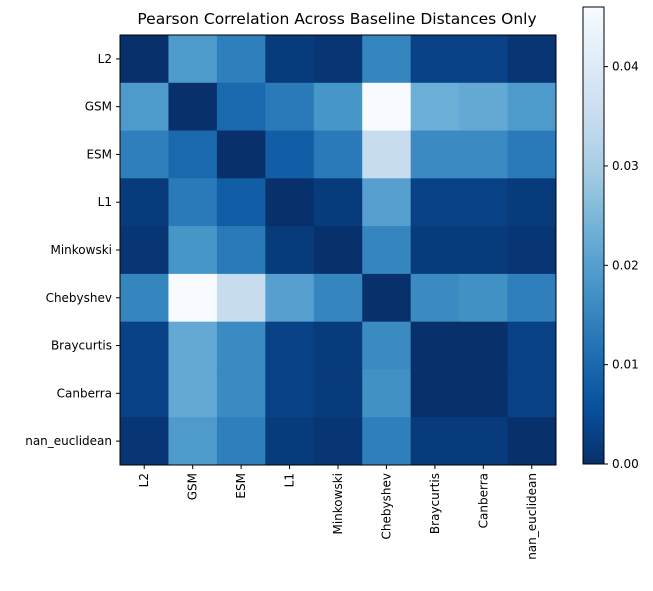 The height and width of the screenshot is (591, 653). I want to click on y-tick-label: nan_euclidean, so click(68, 441).